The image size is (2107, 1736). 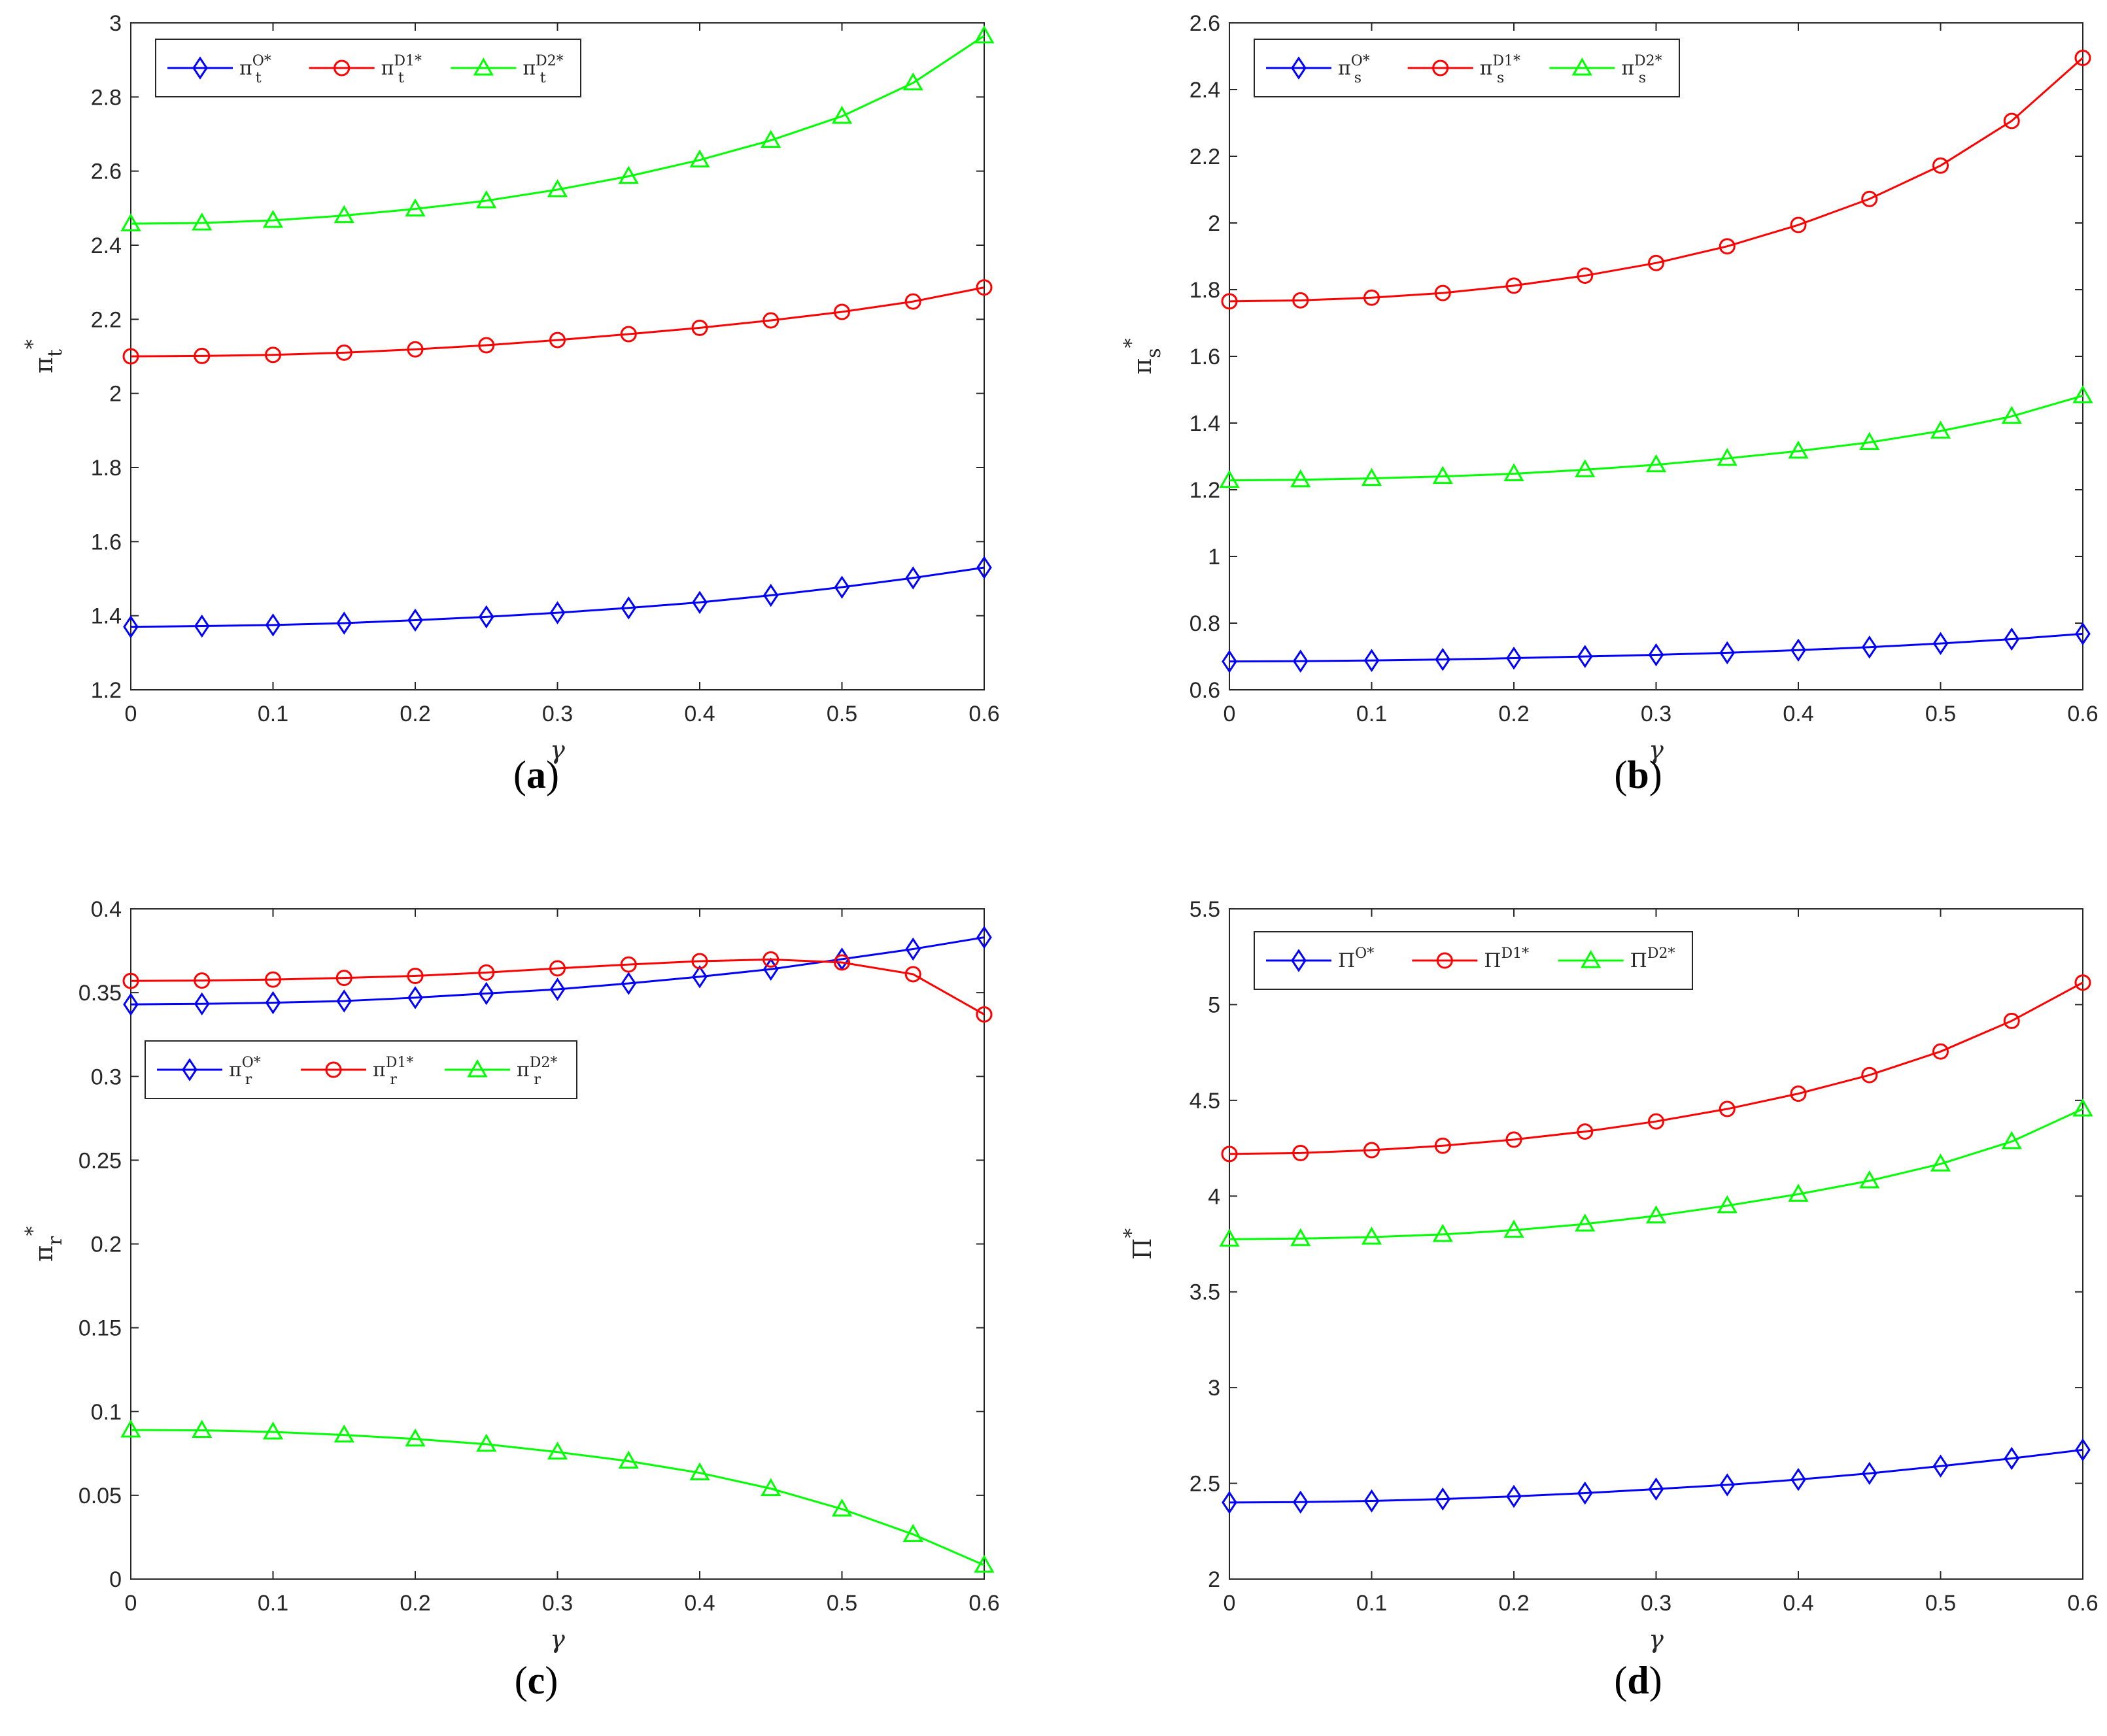 I want to click on legend-label-sup: D2*, so click(x=1648, y=61).